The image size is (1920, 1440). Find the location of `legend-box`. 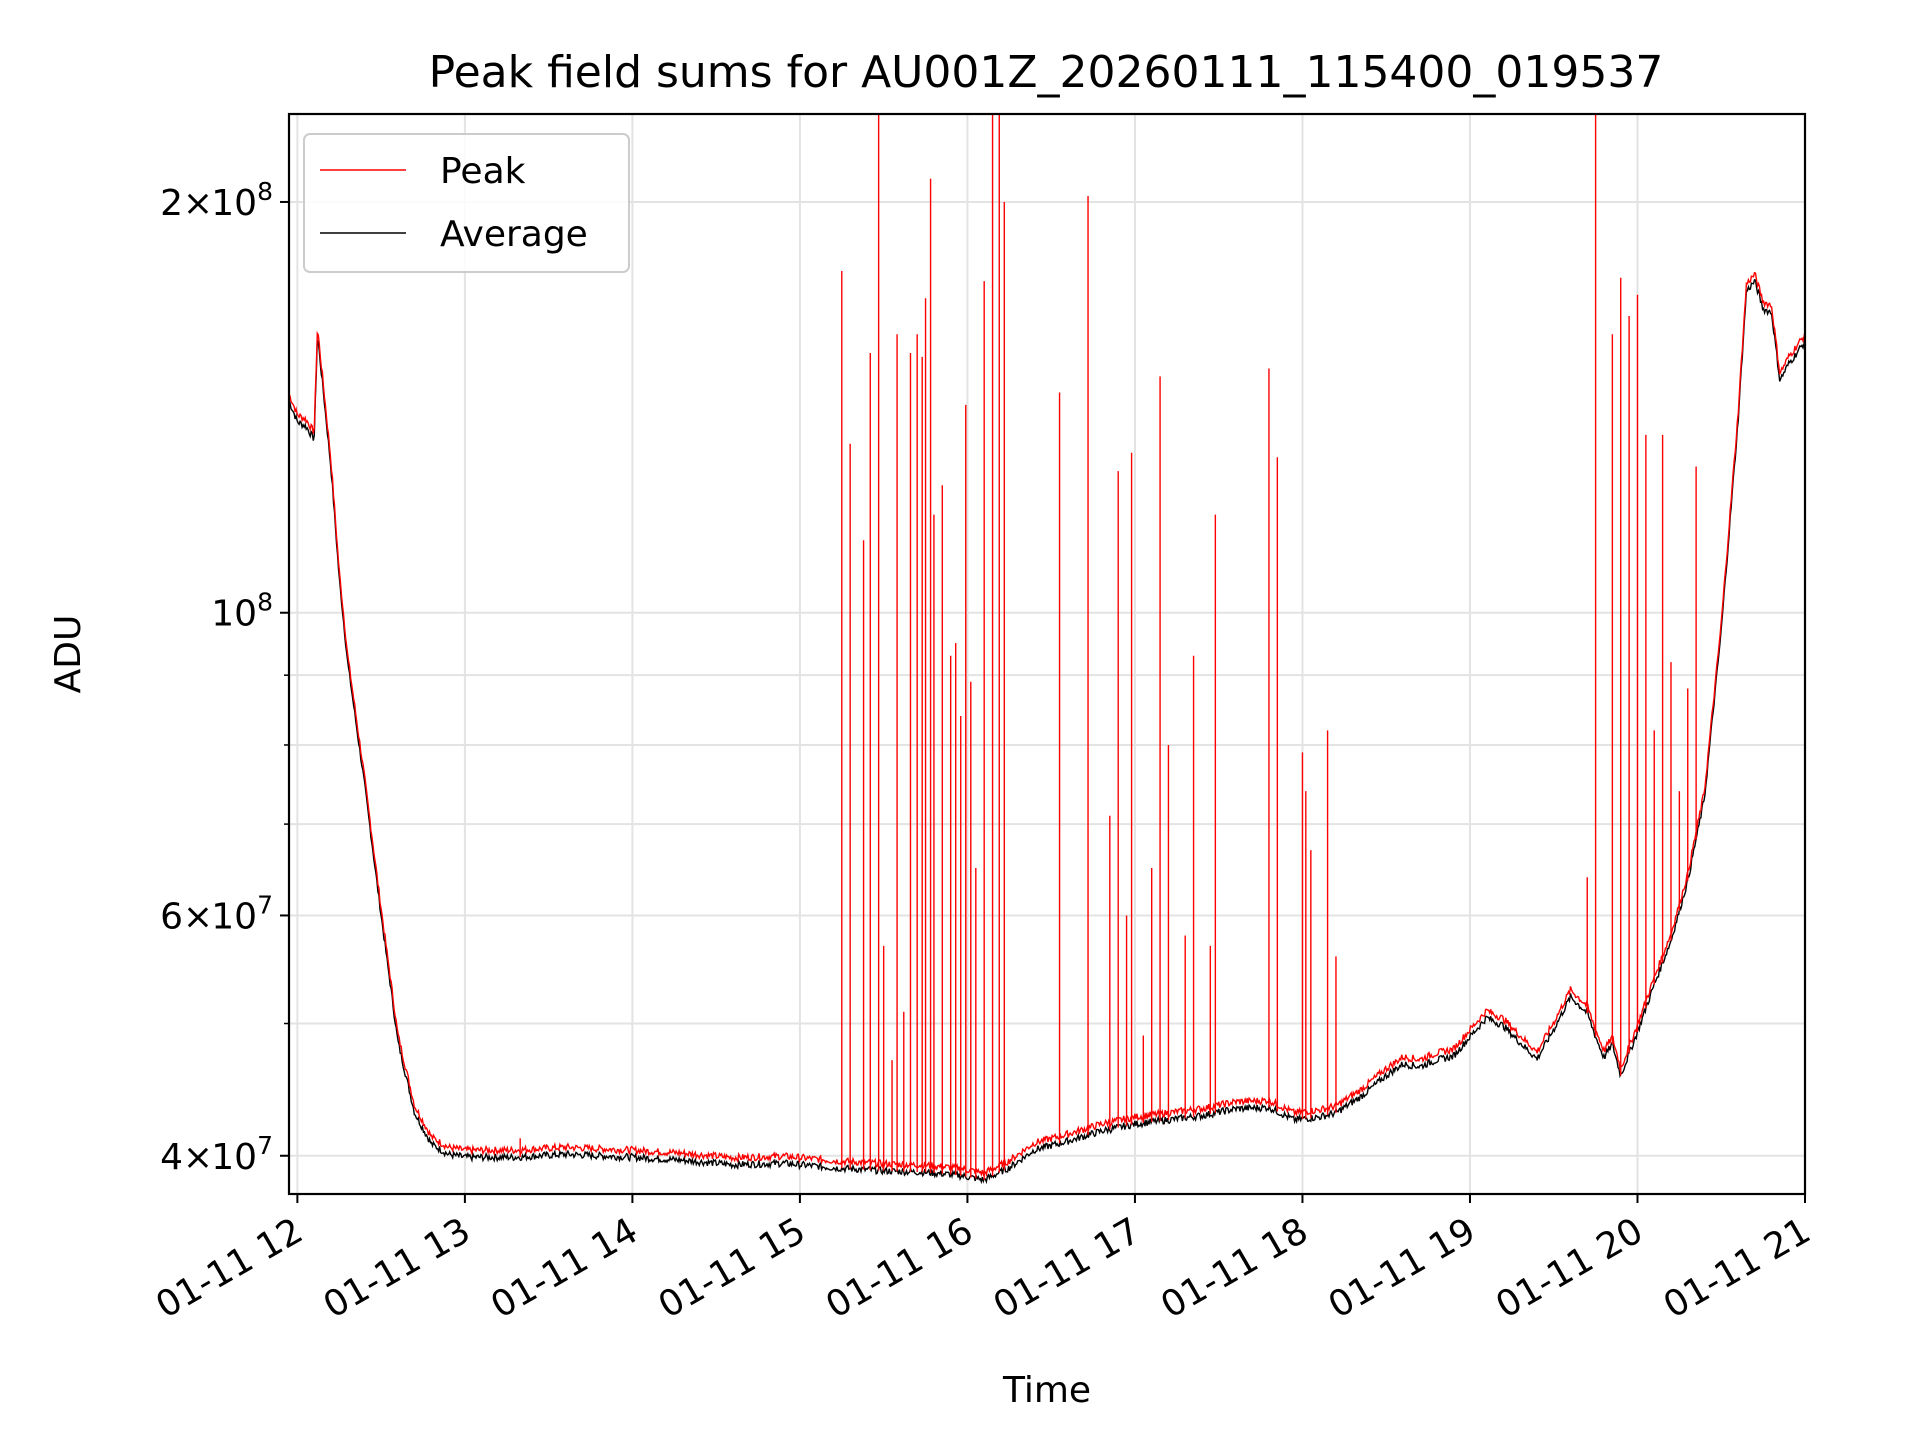

legend-box is located at coordinates (466, 203).